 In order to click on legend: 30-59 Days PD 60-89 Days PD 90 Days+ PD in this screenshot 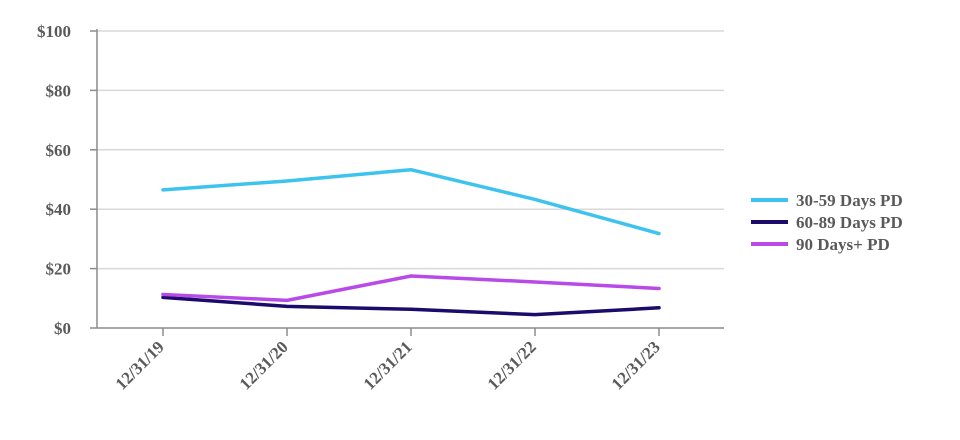, I will do `click(827, 222)`.